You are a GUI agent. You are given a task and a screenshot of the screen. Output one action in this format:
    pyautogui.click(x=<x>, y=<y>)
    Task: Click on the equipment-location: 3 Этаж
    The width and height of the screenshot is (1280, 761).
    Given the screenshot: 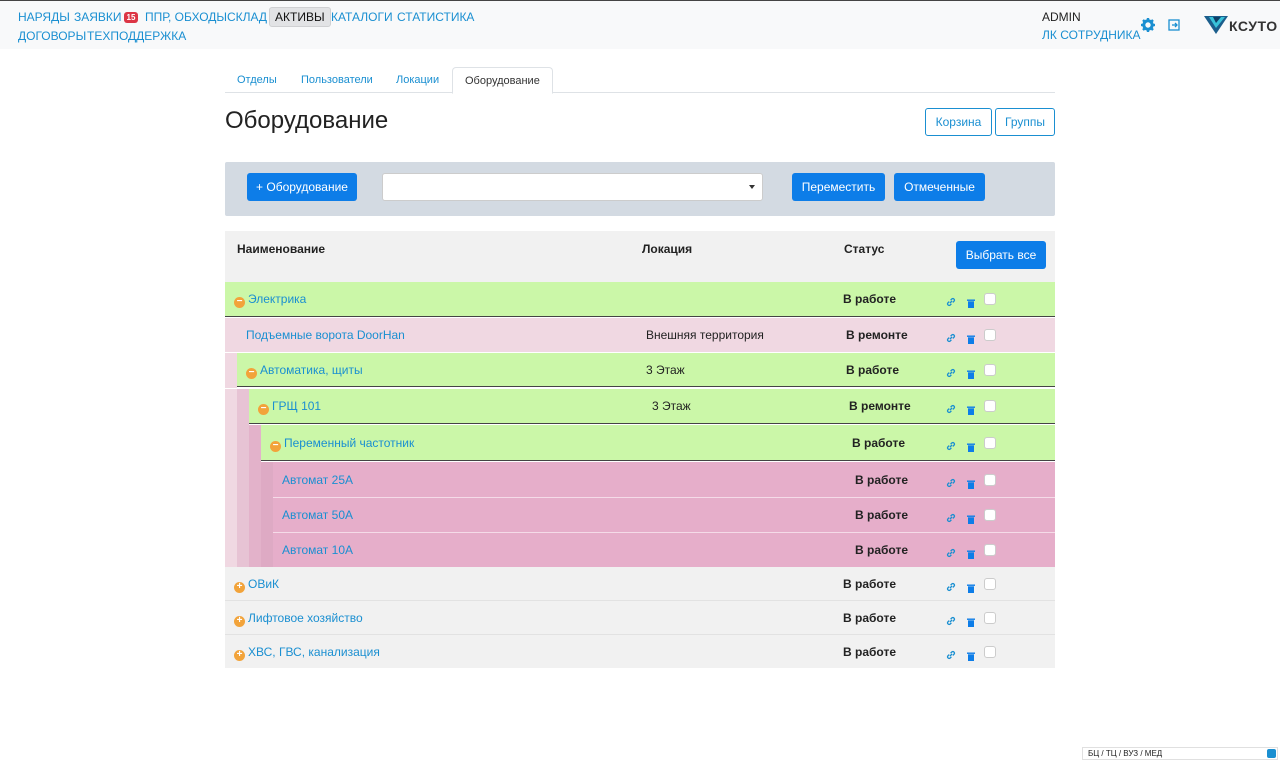 What is the action you would take?
    pyautogui.click(x=671, y=406)
    